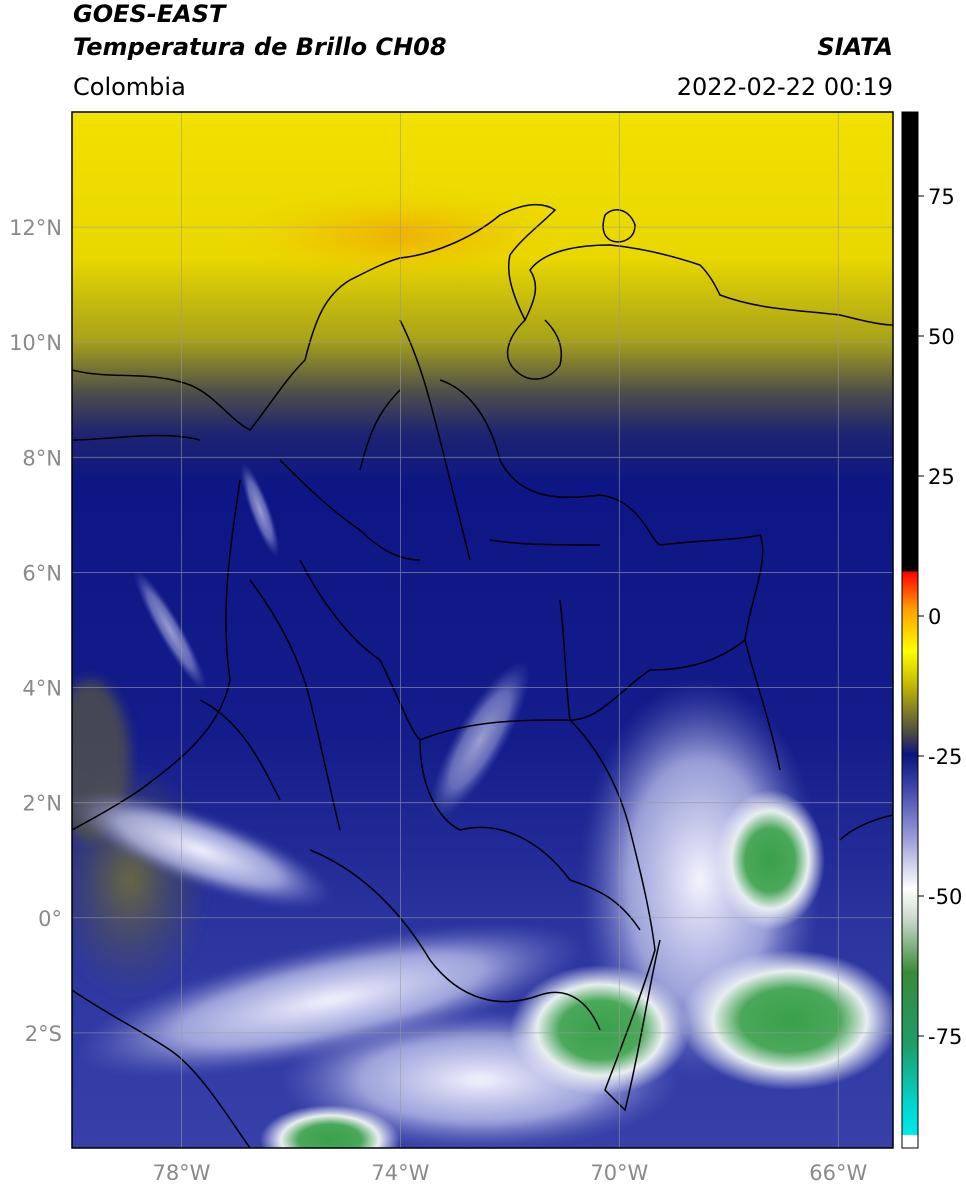 The width and height of the screenshot is (966, 1190). I want to click on latitude-label: 2°S, so click(43, 1034).